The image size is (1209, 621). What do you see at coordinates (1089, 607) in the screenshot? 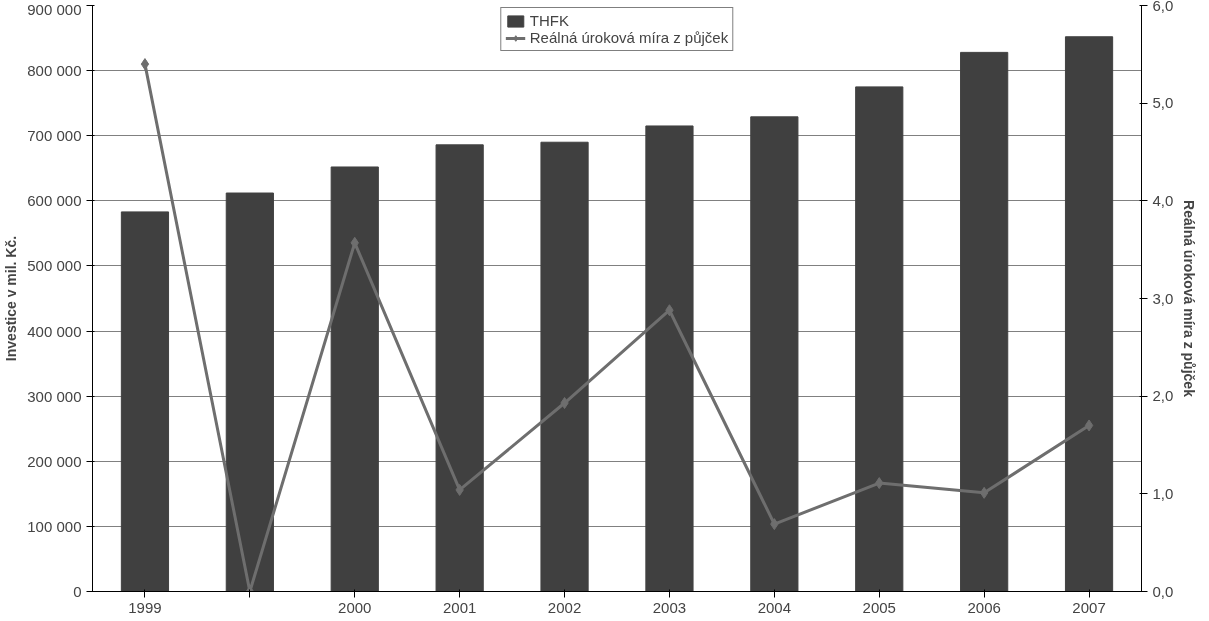
I see `x-tick-label: 2007` at bounding box center [1089, 607].